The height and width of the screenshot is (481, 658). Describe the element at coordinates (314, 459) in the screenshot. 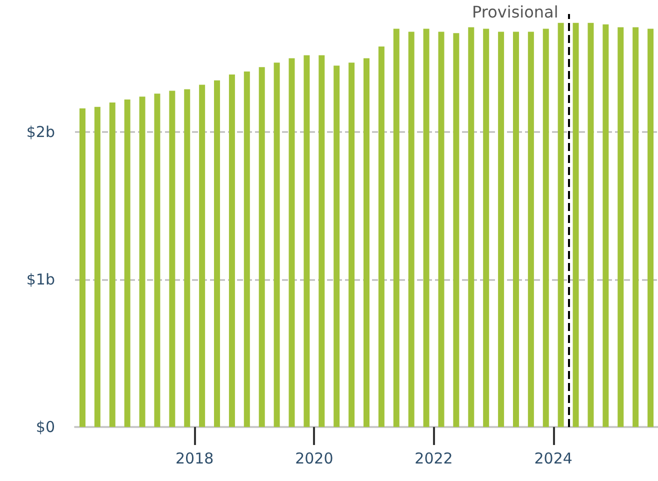

I see `x-tick-label: 2020` at that location.